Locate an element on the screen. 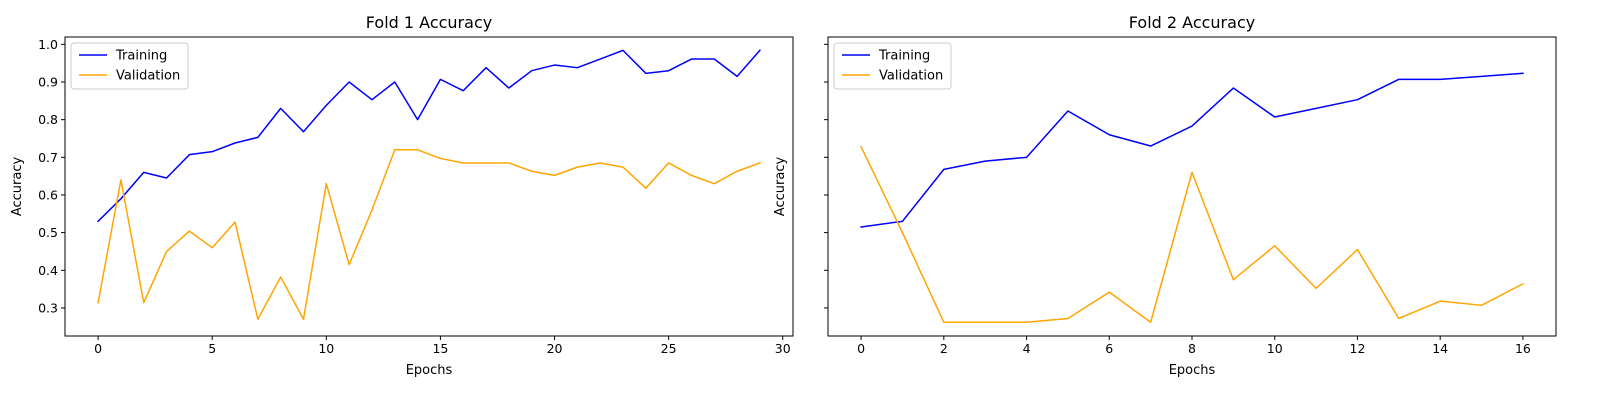  fold1-y-tick-label-0.7: 0.7 is located at coordinates (48, 157).